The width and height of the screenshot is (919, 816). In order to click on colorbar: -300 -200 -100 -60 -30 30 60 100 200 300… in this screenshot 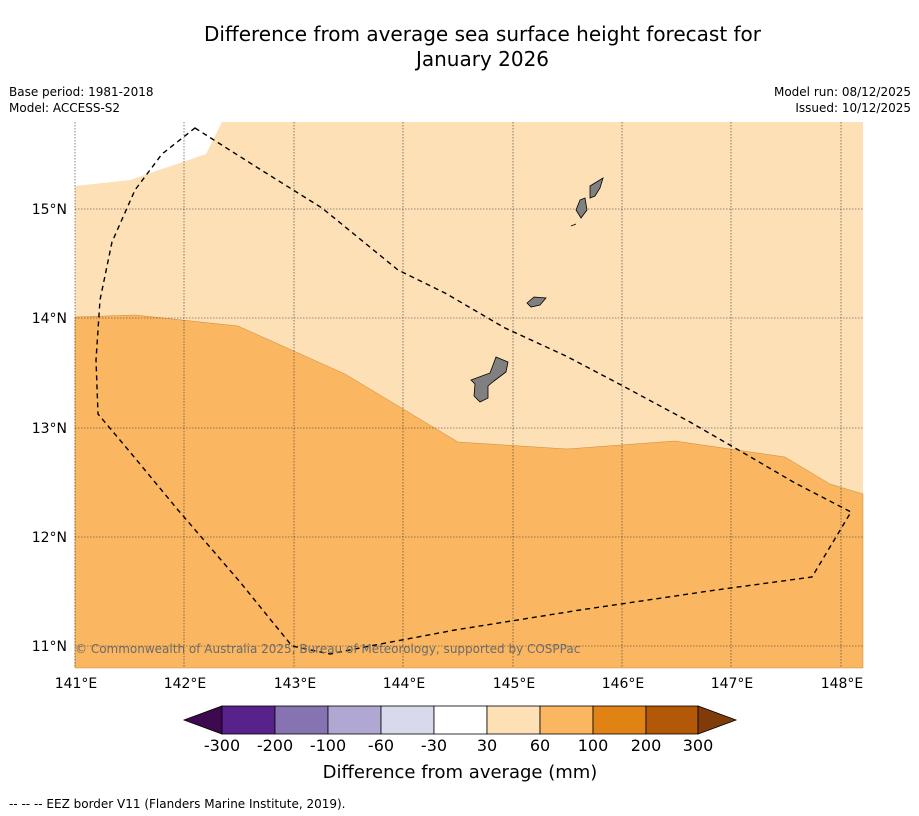, I will do `click(460, 744)`.